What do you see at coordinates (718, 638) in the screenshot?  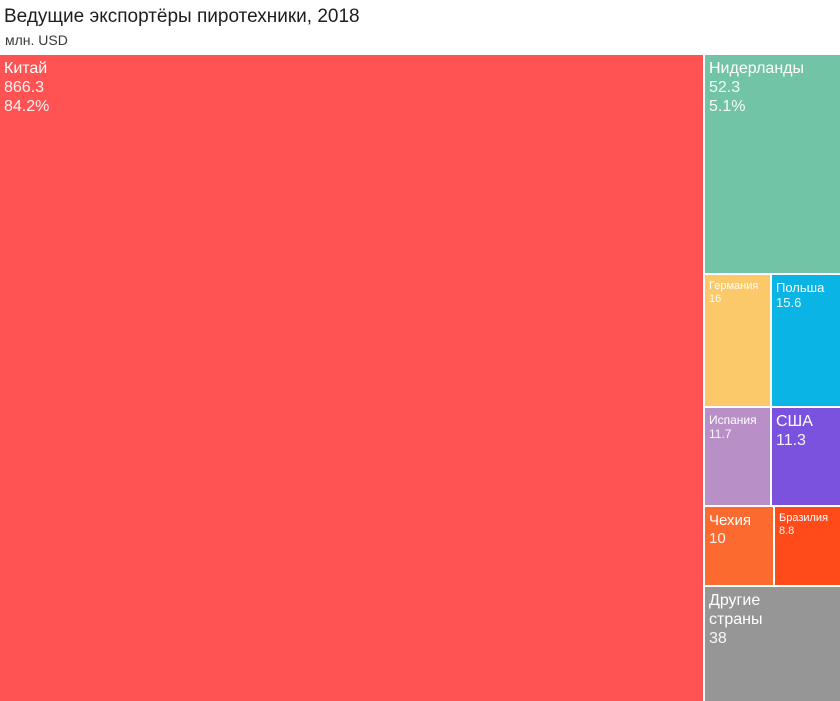 I see `tile-value: 38` at bounding box center [718, 638].